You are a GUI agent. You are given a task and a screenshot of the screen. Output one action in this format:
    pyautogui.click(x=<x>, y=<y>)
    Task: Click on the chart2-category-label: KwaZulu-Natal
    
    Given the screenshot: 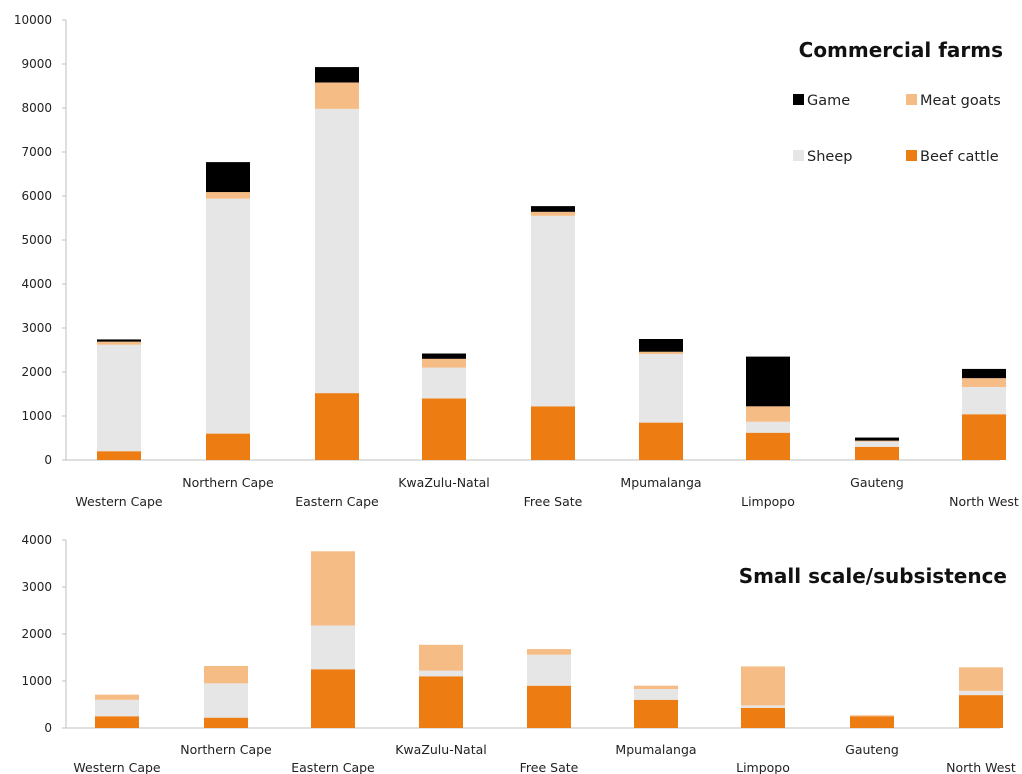 What is the action you would take?
    pyautogui.click(x=441, y=749)
    